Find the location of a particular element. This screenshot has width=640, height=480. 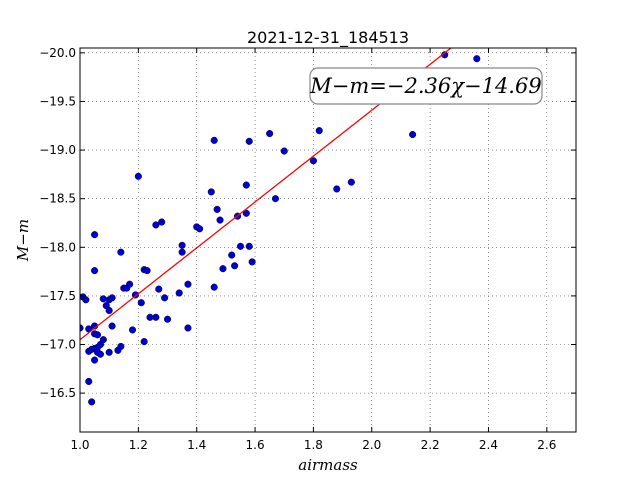

annotation-frame is located at coordinates (426, 86).